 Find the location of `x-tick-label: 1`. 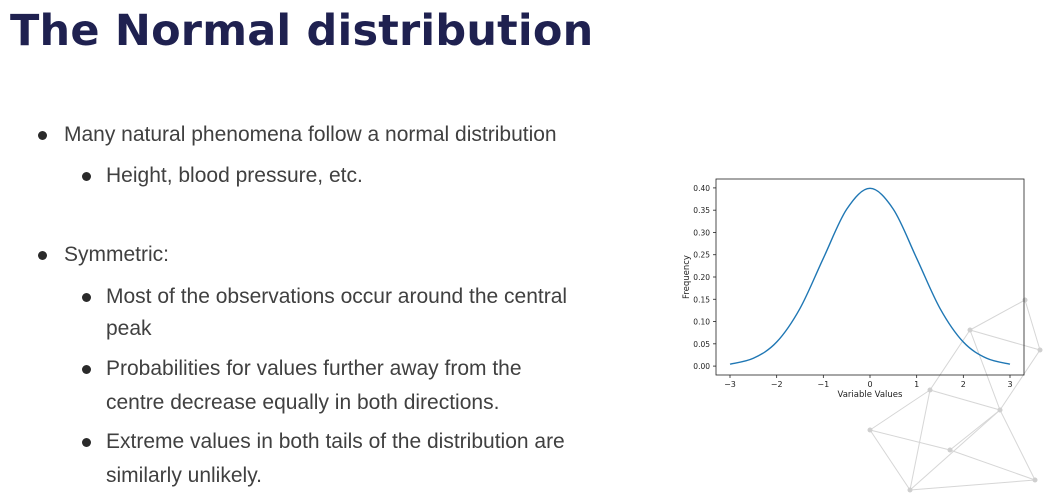

x-tick-label: 1 is located at coordinates (916, 384).